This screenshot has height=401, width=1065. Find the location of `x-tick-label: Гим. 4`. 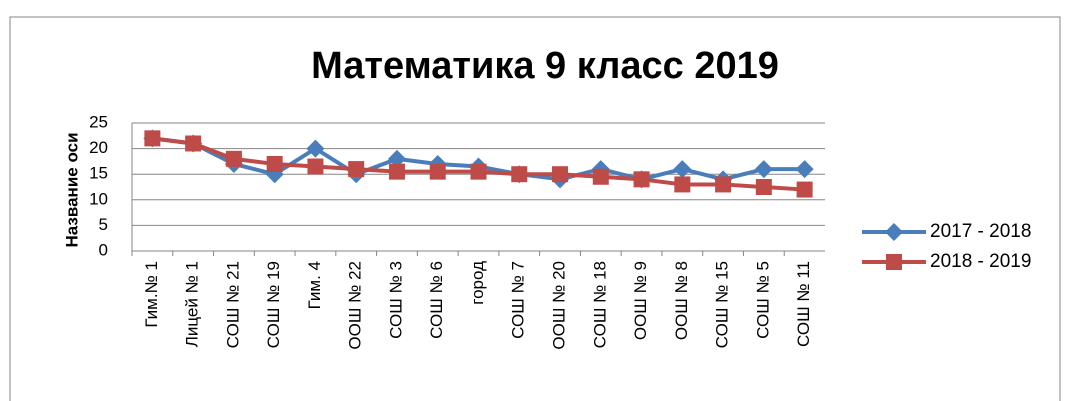

x-tick-label: Гим. 4 is located at coordinates (314, 285).